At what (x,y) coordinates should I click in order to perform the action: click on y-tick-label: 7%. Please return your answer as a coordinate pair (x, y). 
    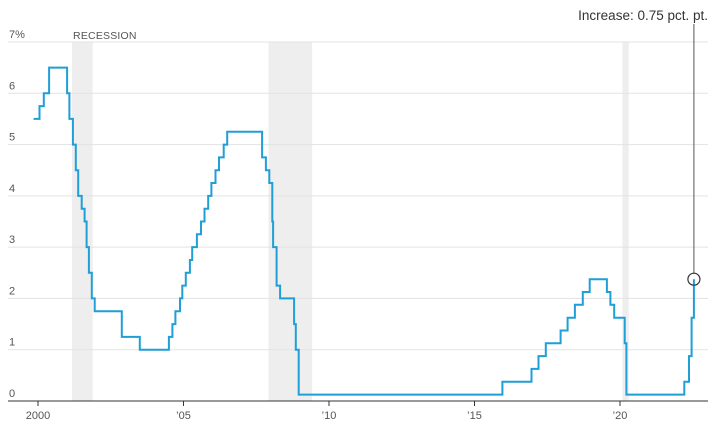
    Looking at the image, I should click on (17, 35).